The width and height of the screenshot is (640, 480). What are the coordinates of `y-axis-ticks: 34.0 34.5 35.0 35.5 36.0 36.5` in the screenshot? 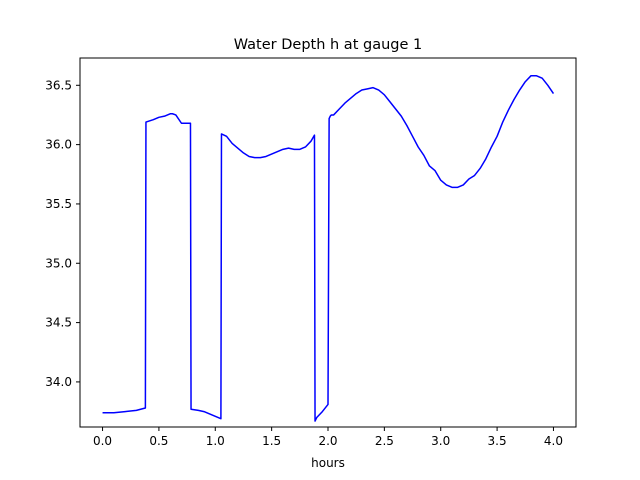 It's located at (62, 233).